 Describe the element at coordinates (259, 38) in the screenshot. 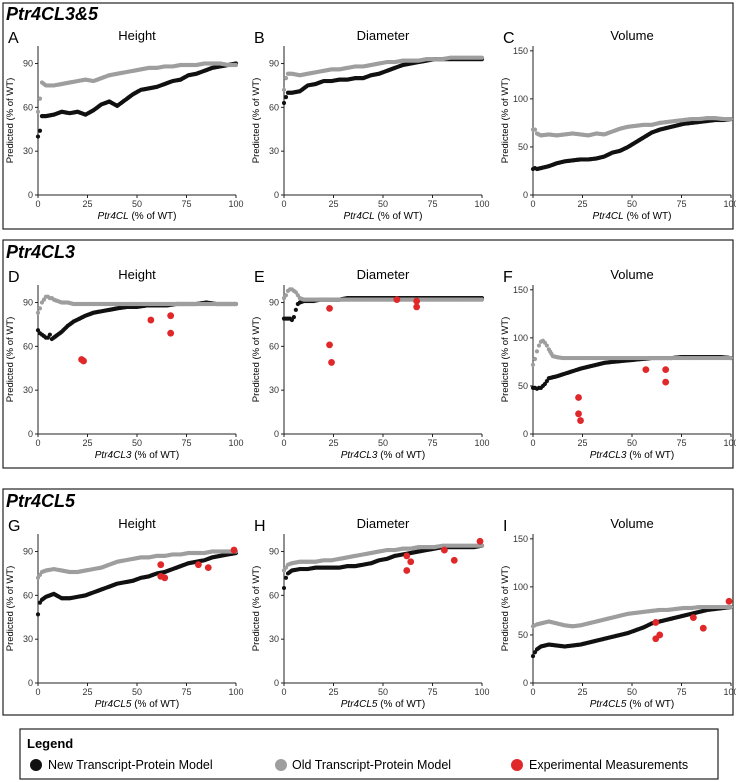

I see `panel-letter: B` at that location.